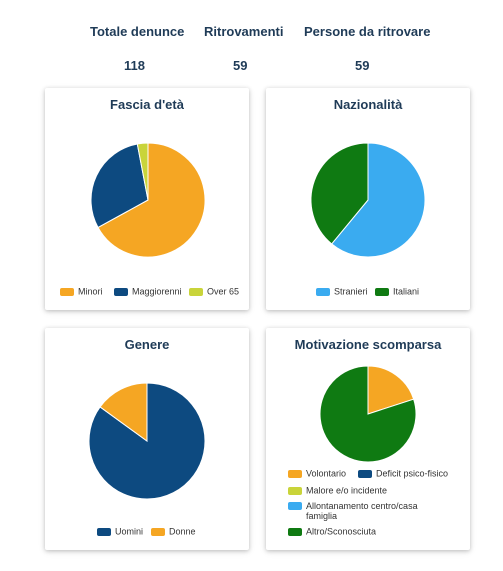  What do you see at coordinates (129, 531) in the screenshot?
I see `legend-label: Uomini` at bounding box center [129, 531].